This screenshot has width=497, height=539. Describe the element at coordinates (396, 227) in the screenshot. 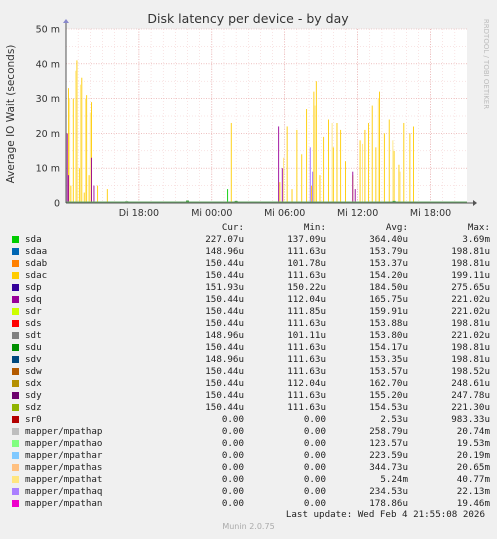

I see `legend-header-avg: Avg:` at that location.